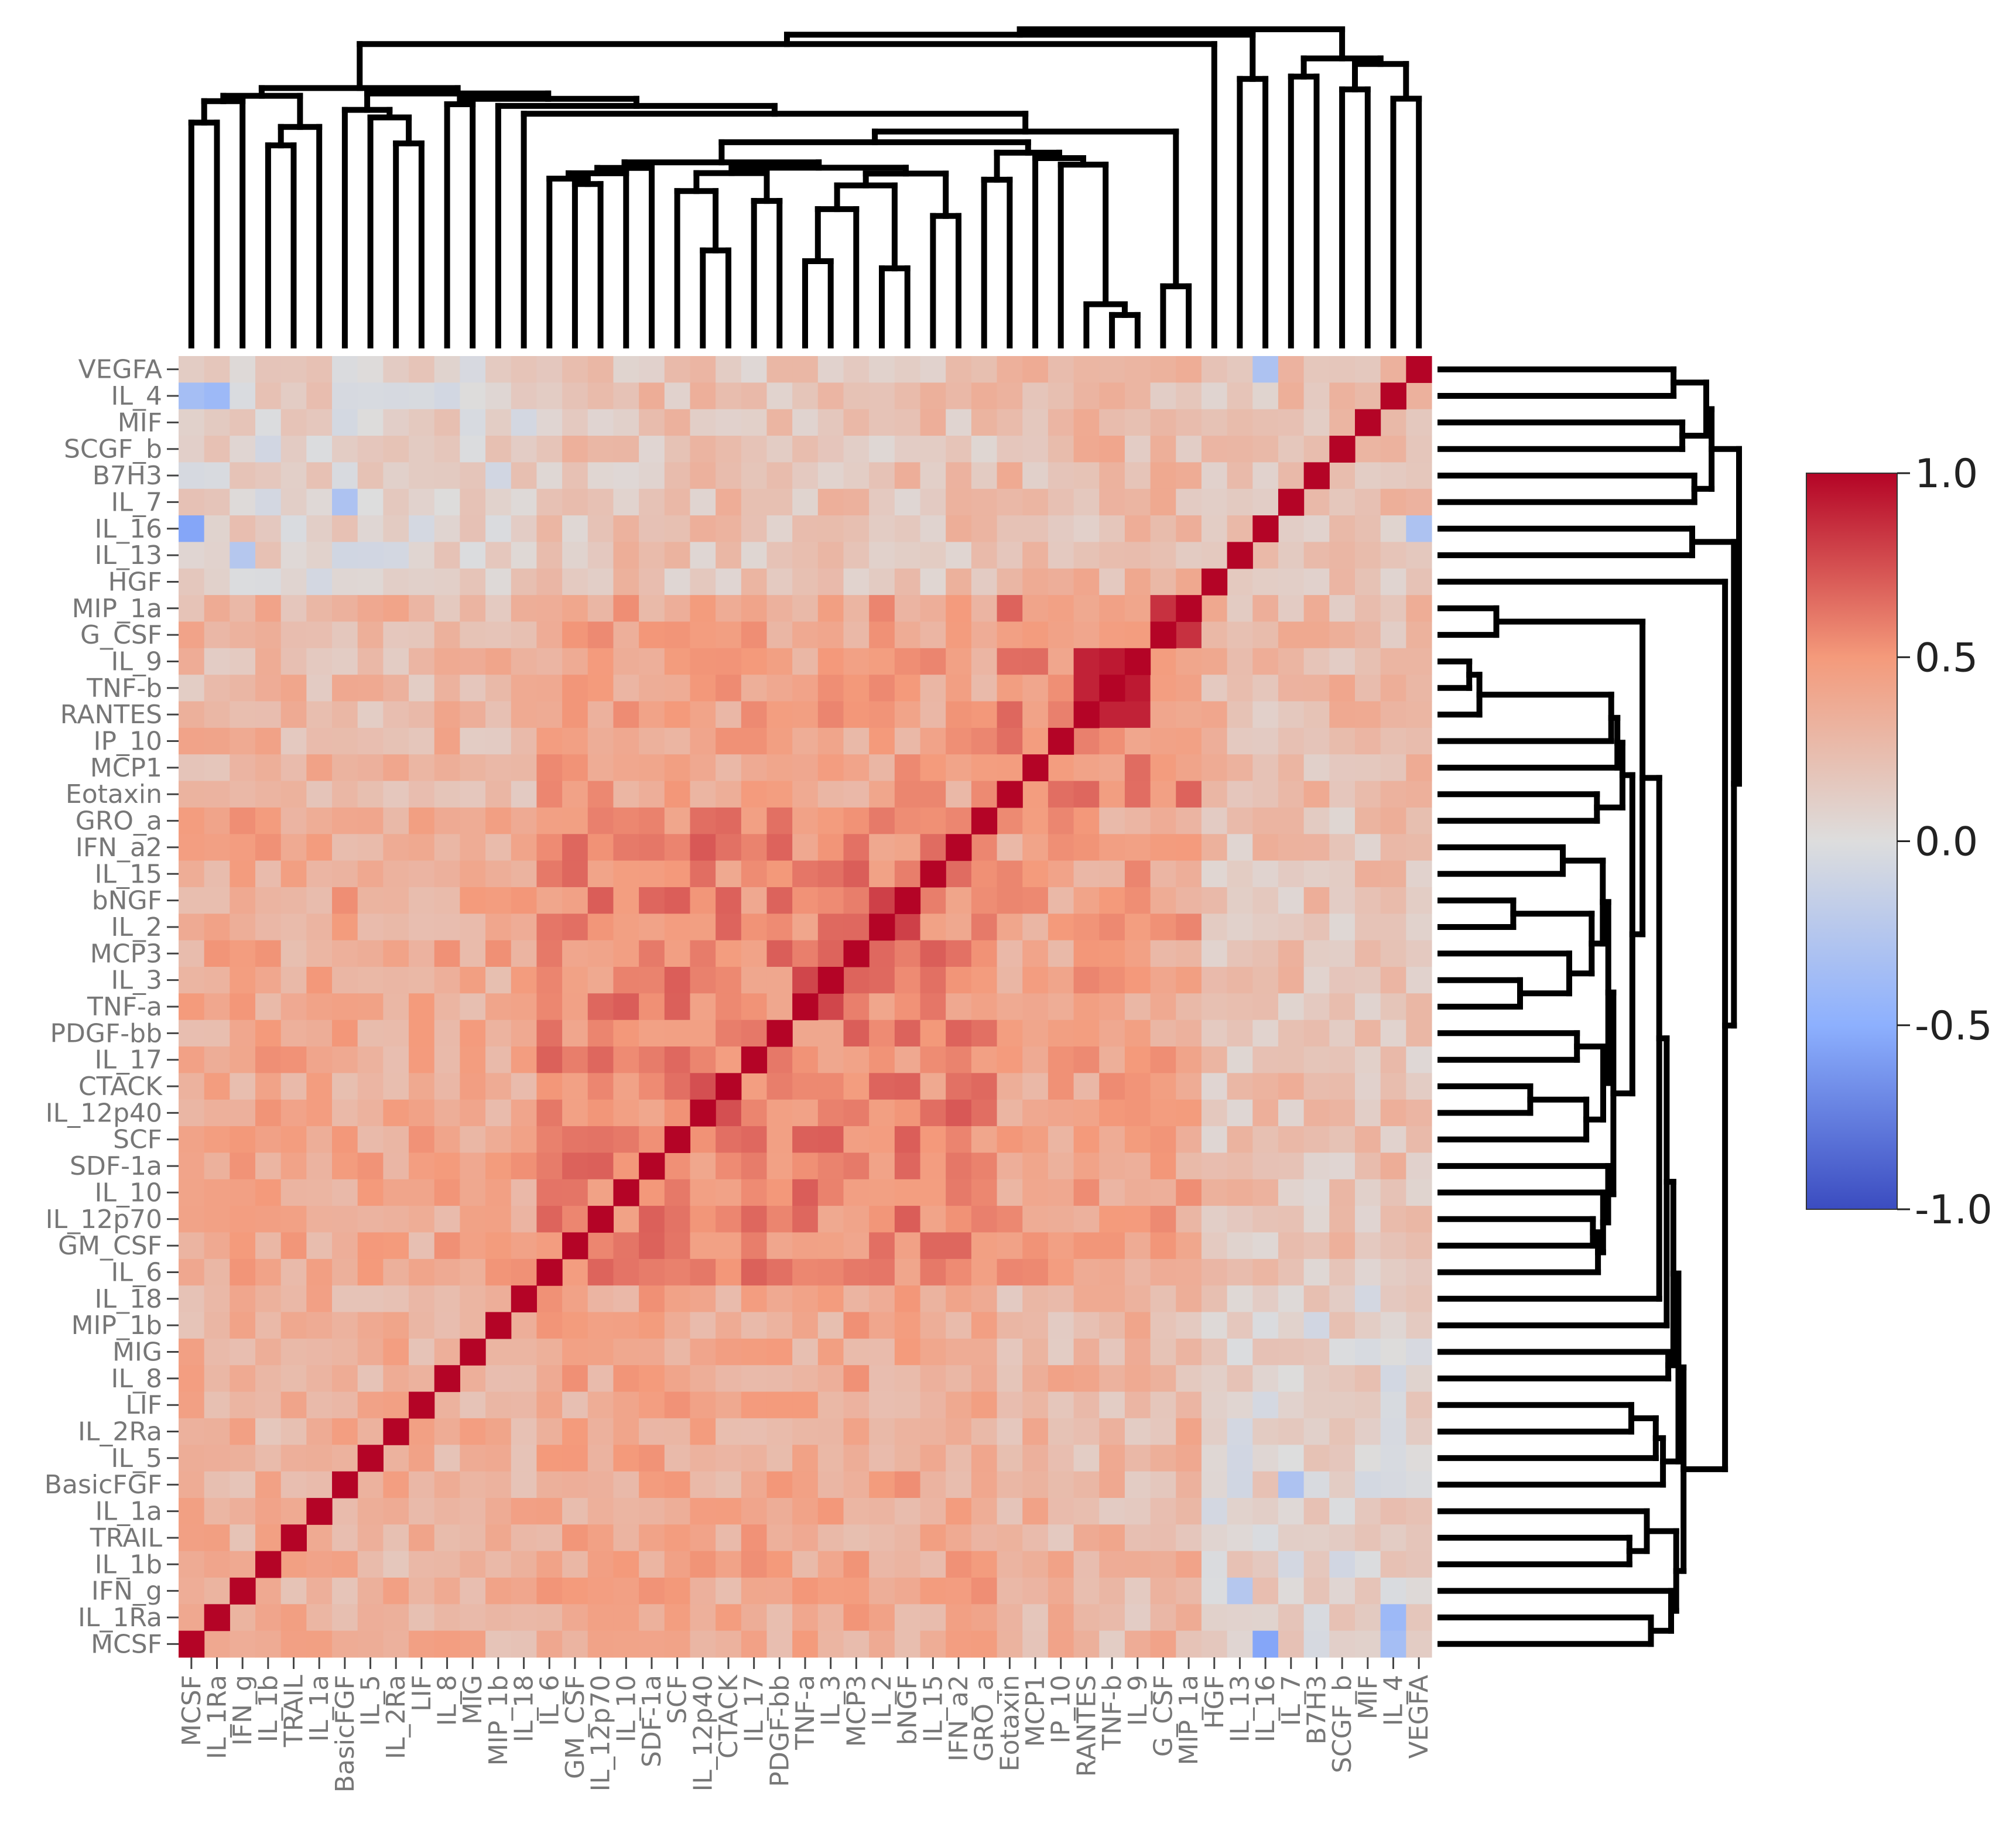 This screenshot has height=1847, width=2016. I want to click on column-tick-label: IL_13, so click(1240, 1708).